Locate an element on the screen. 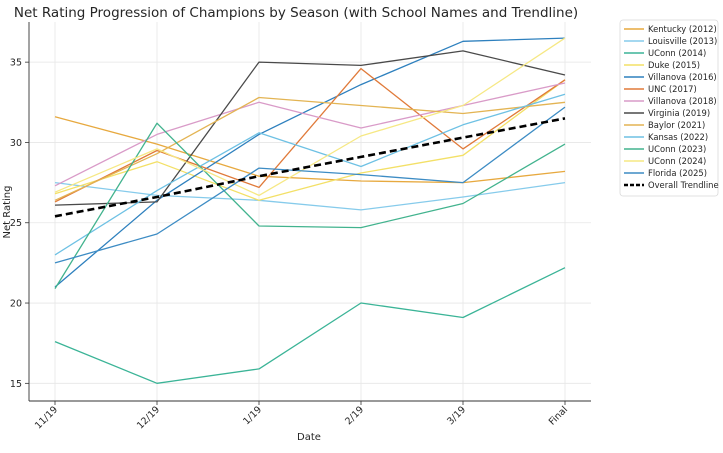 This screenshot has height=453, width=723. legend-label: UConn (2014) is located at coordinates (677, 53).